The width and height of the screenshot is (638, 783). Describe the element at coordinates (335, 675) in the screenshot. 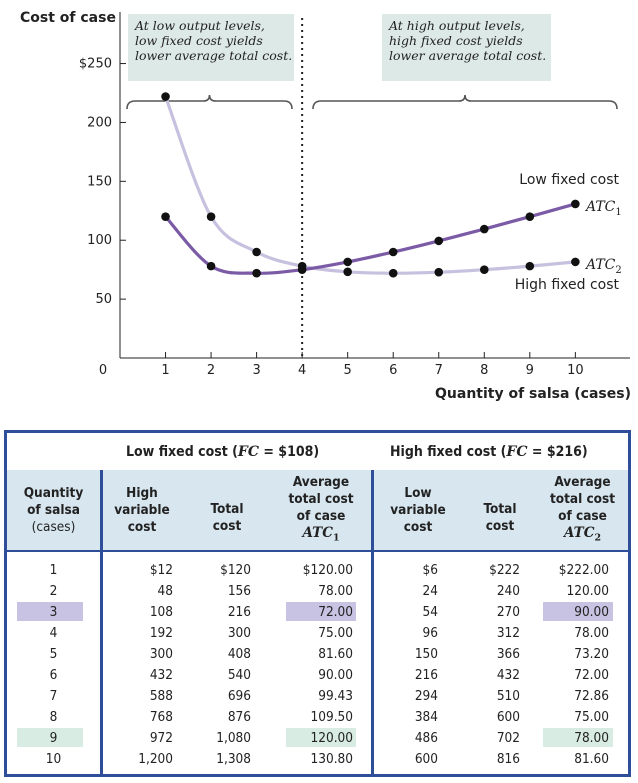

I see `cell-atc1: 90.00` at that location.